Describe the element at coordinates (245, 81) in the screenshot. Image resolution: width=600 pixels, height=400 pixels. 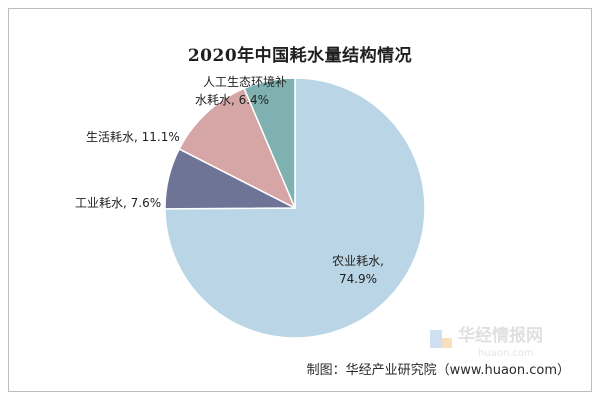
I see `slice-label-ecology-line1: 人工生态环境补` at that location.